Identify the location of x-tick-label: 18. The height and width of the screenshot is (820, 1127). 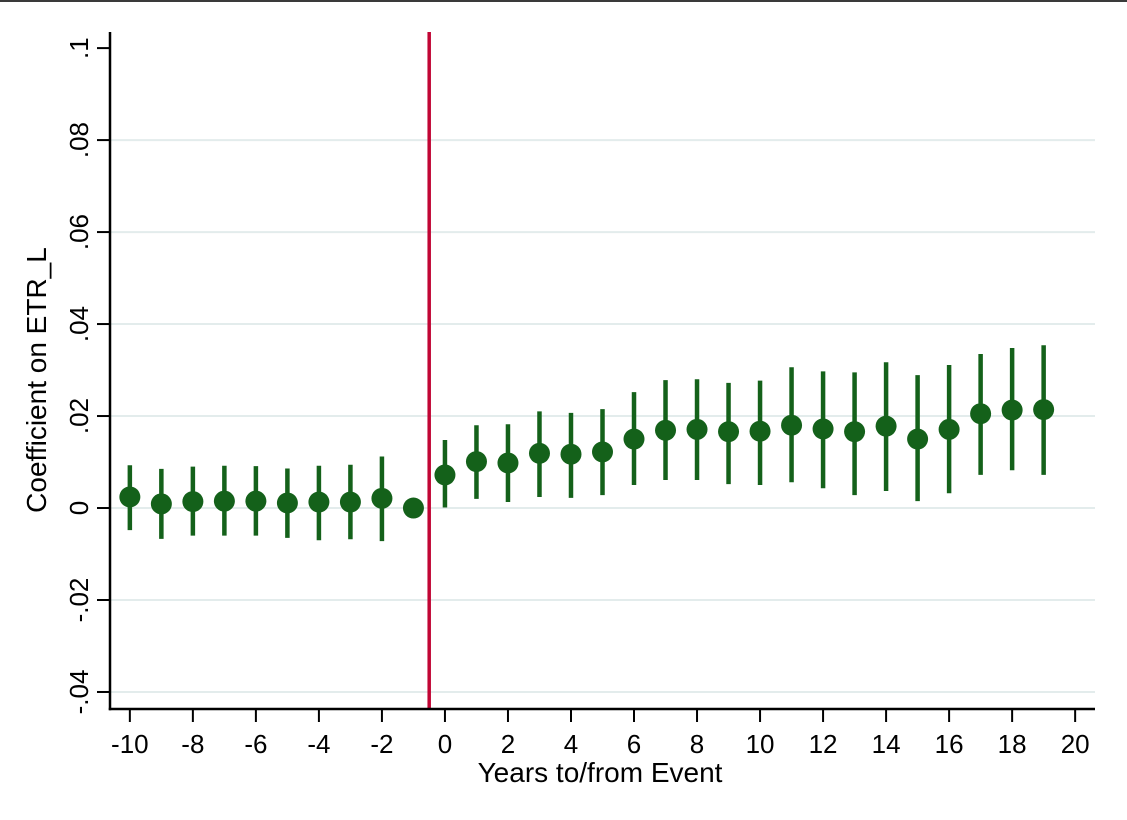
(1012, 744).